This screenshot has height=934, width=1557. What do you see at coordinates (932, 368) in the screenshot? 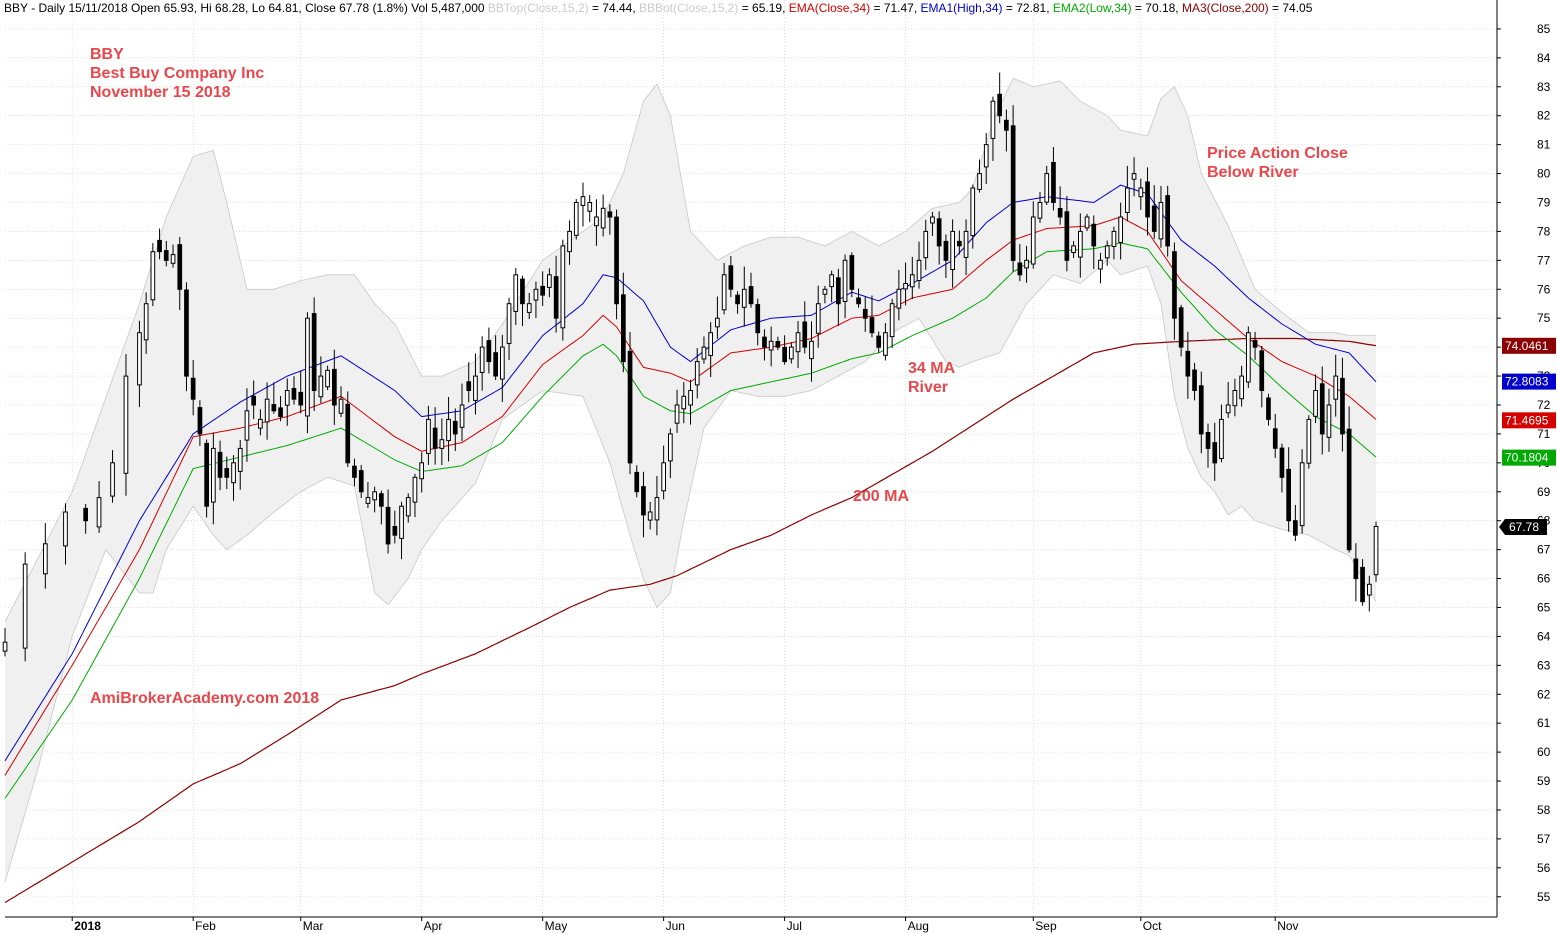
I see `river-line-1: 34 MA` at bounding box center [932, 368].